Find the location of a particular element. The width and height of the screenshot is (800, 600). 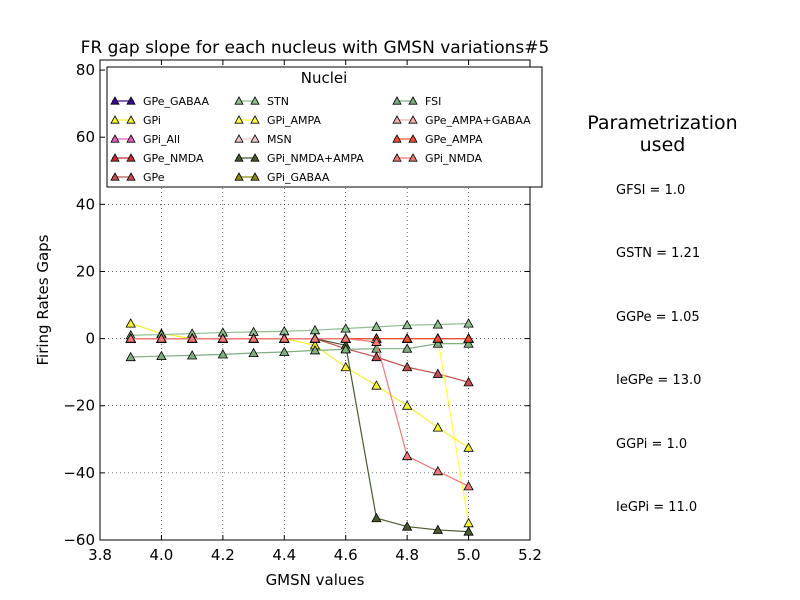

y-tick-label: 60 is located at coordinates (85, 137).